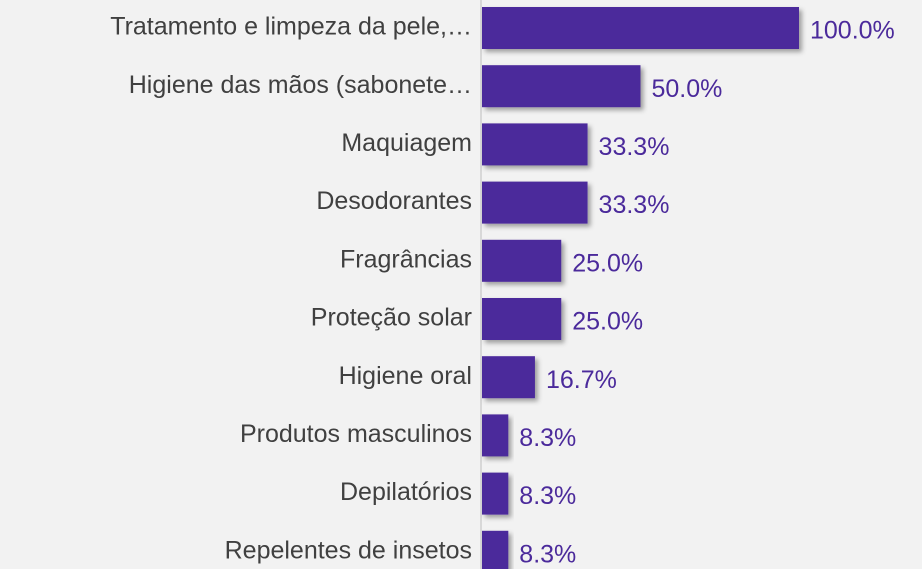  What do you see at coordinates (394, 201) in the screenshot?
I see `category-label: Desodorantes` at bounding box center [394, 201].